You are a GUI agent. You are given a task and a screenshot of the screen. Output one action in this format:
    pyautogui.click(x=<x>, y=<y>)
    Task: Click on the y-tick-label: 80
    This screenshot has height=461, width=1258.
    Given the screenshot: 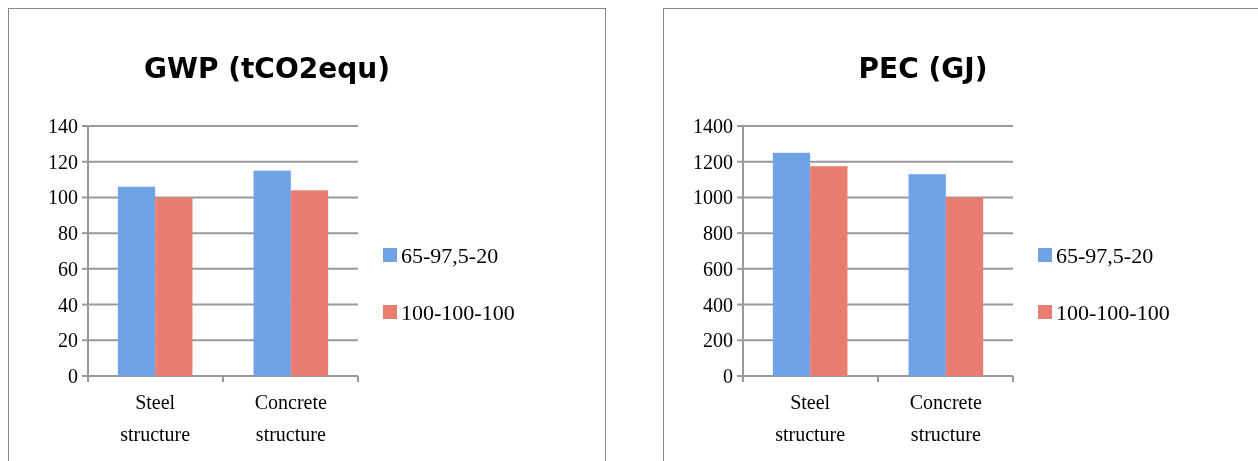 What is the action you would take?
    pyautogui.click(x=68, y=233)
    